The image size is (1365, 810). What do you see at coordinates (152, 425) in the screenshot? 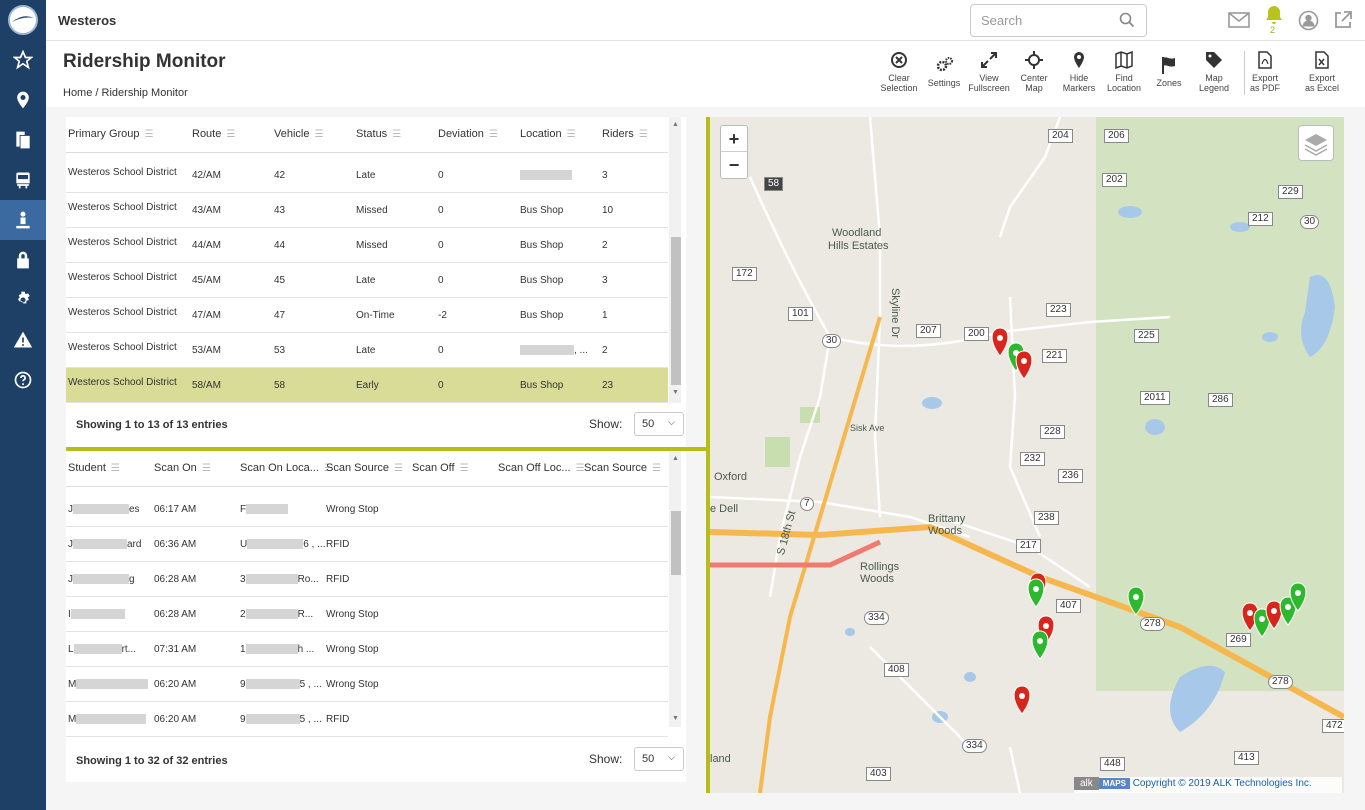
I see `routes-entries-info: Showing 1 to 13 of 13 entries` at bounding box center [152, 425].